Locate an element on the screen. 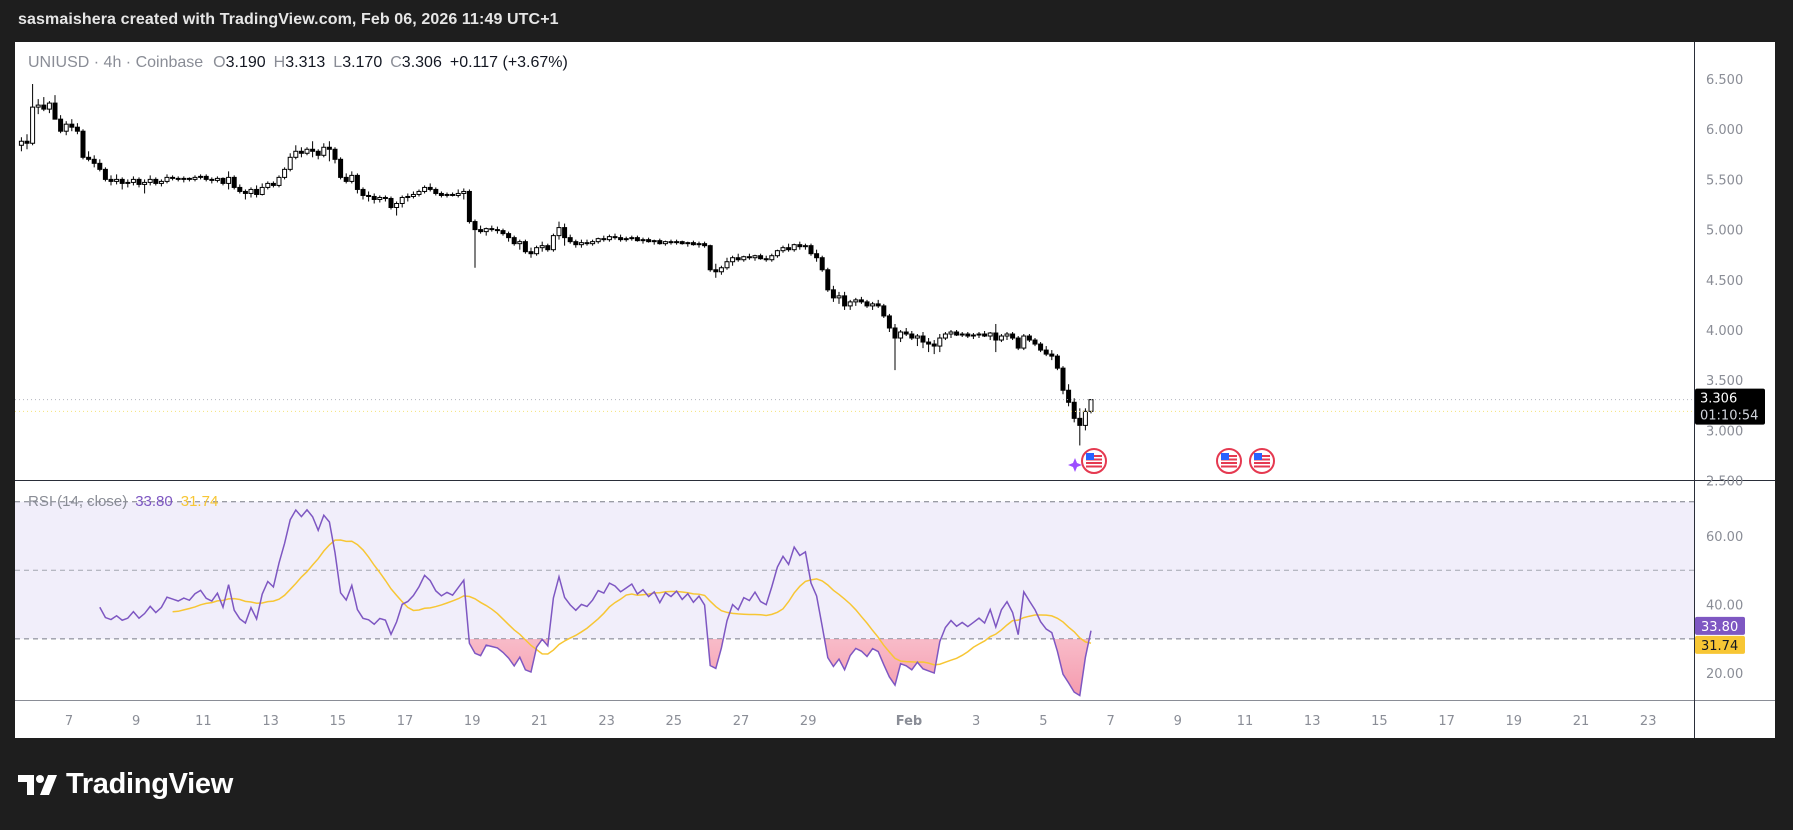 This screenshot has width=1793, height=830. rsi-axis: 60.00 40.00 20.00 33.80 31.74 is located at coordinates (1720, 606).